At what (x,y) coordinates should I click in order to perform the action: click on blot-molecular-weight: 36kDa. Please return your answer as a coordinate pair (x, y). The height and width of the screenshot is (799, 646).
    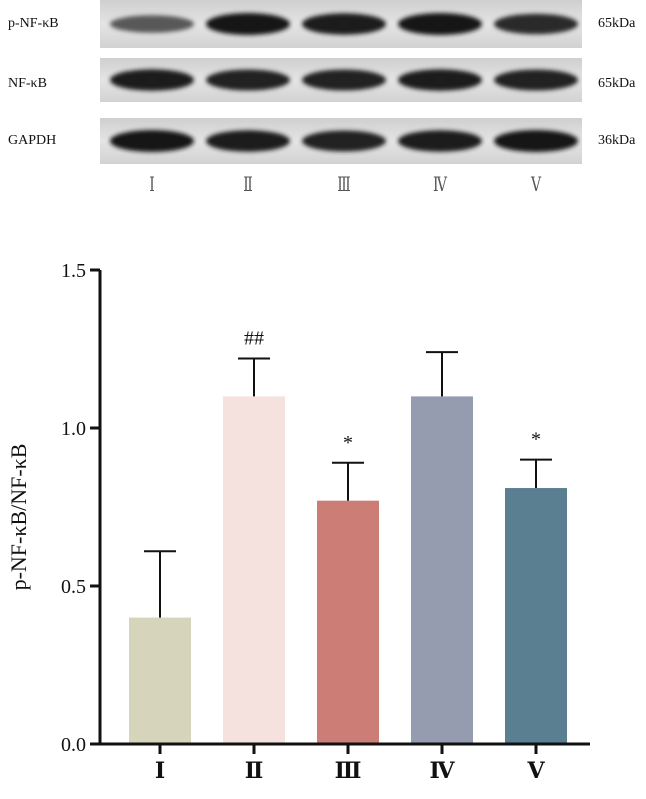
    Looking at the image, I should click on (617, 140).